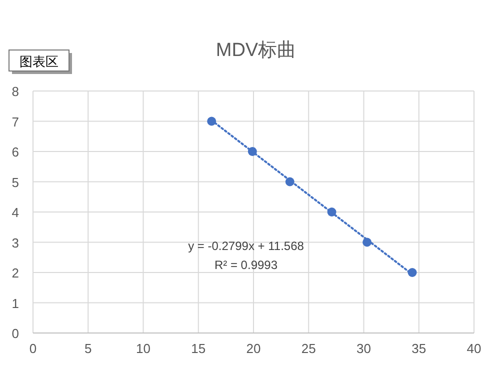 The width and height of the screenshot is (494, 373). What do you see at coordinates (363, 348) in the screenshot?
I see `x-tick-label: 30` at bounding box center [363, 348].